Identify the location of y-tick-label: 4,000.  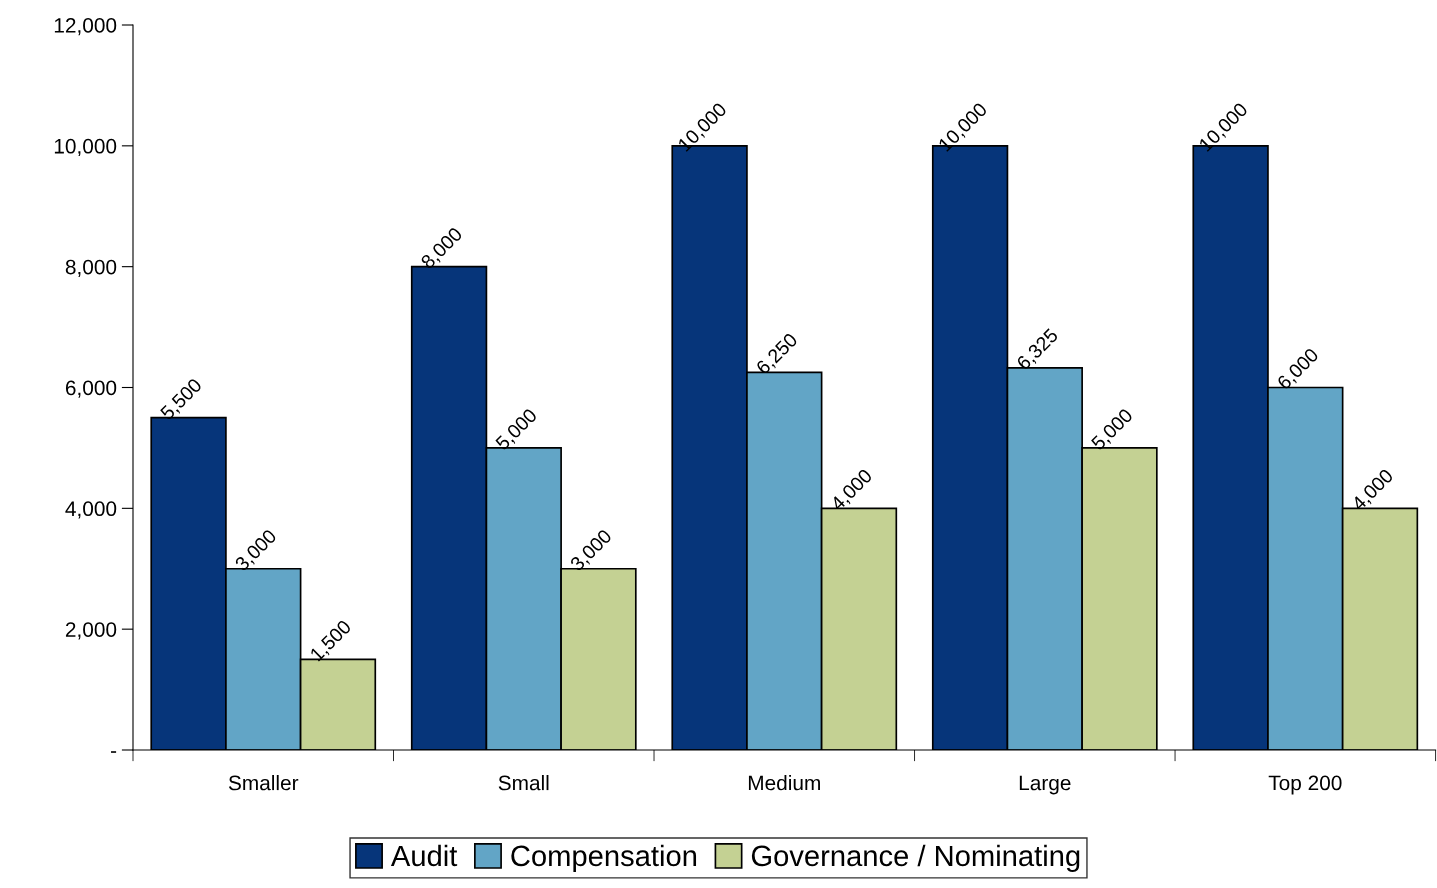
(91, 510).